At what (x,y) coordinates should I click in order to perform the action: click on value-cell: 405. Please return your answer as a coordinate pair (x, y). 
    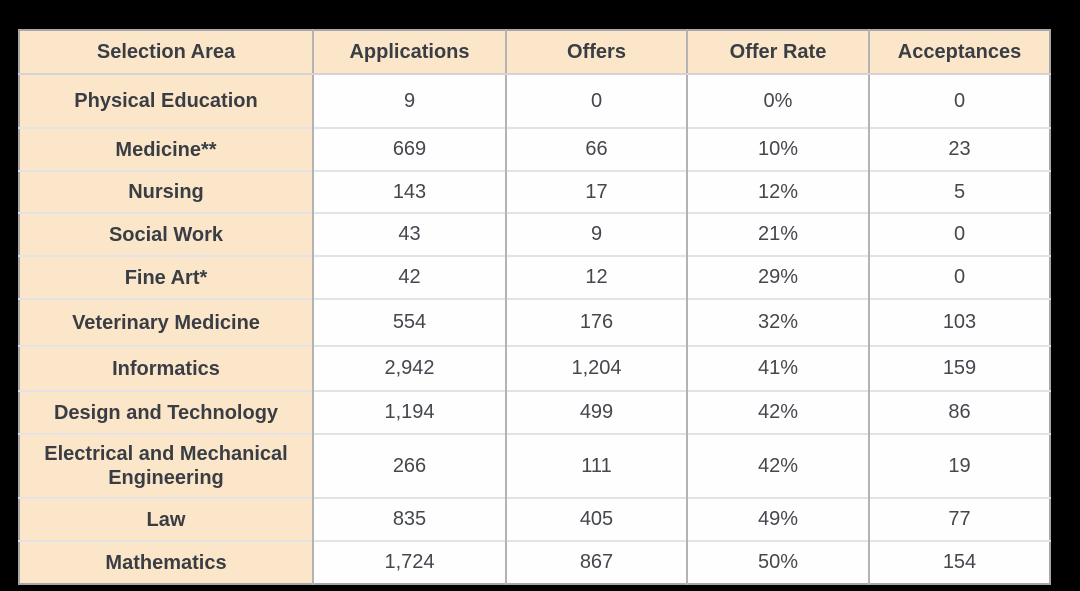
    Looking at the image, I should click on (596, 519).